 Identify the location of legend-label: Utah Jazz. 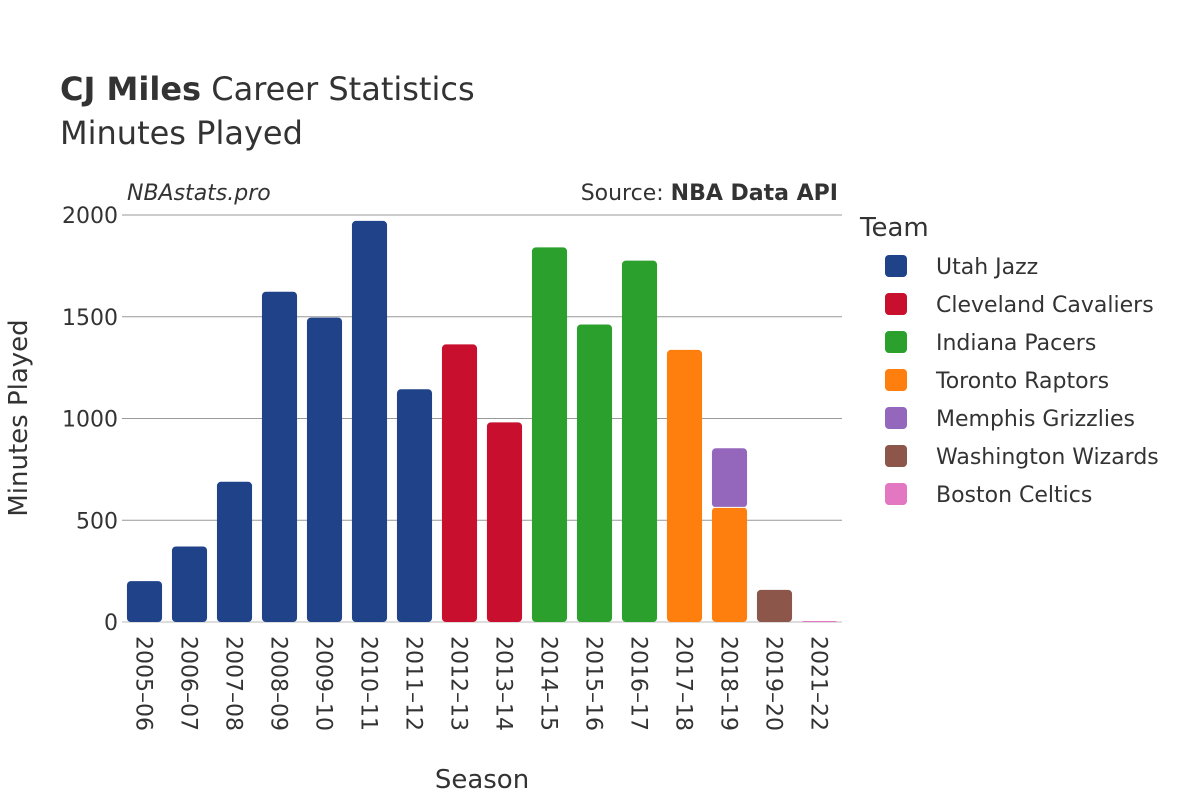
(987, 267).